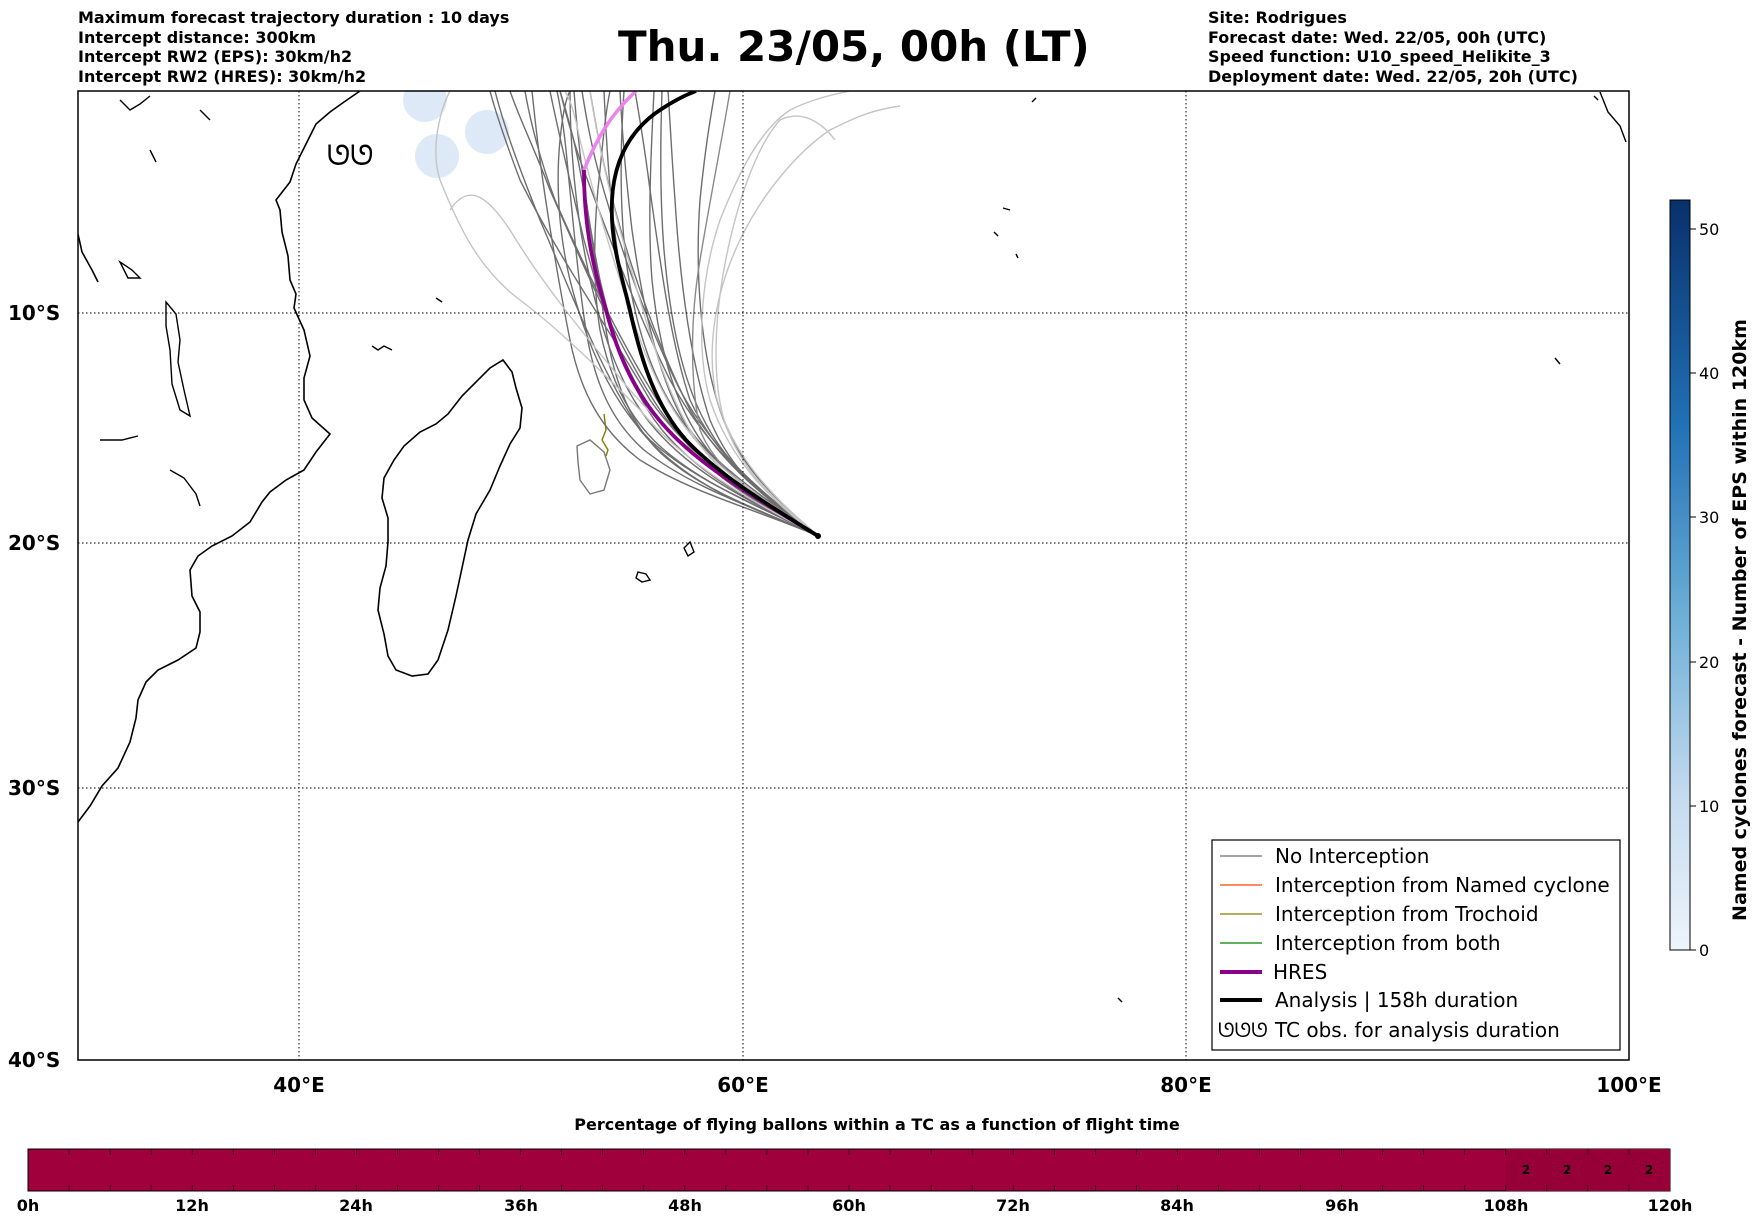  Describe the element at coordinates (521, 1205) in the screenshot. I see `flight-tick-36h: 36h` at that location.